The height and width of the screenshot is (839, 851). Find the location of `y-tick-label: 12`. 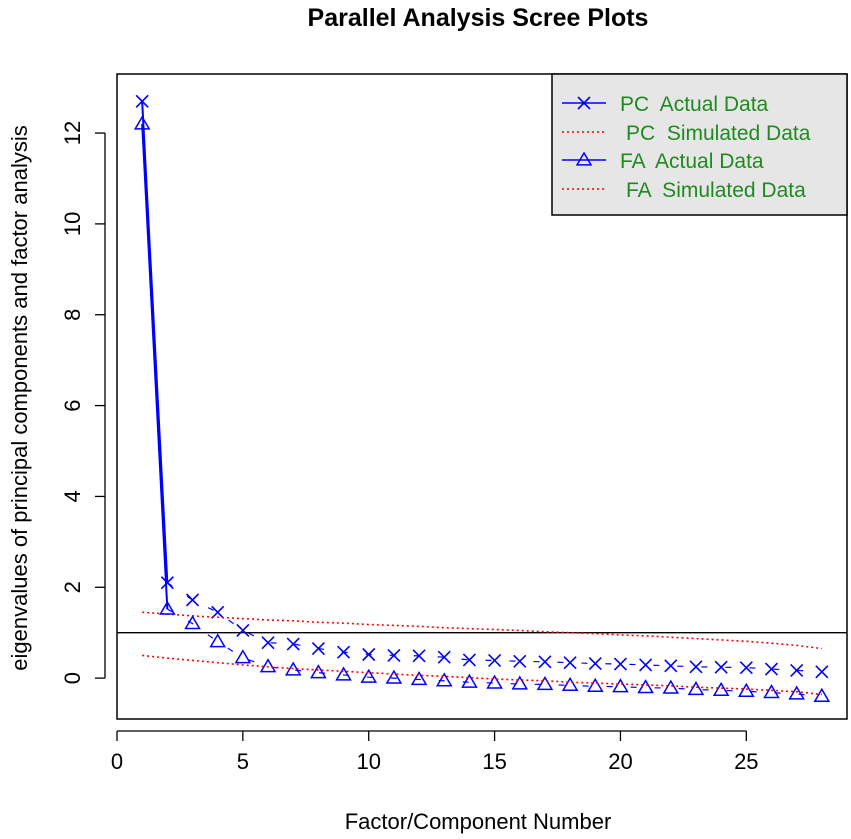

y-tick-label: 12 is located at coordinates (72, 133).